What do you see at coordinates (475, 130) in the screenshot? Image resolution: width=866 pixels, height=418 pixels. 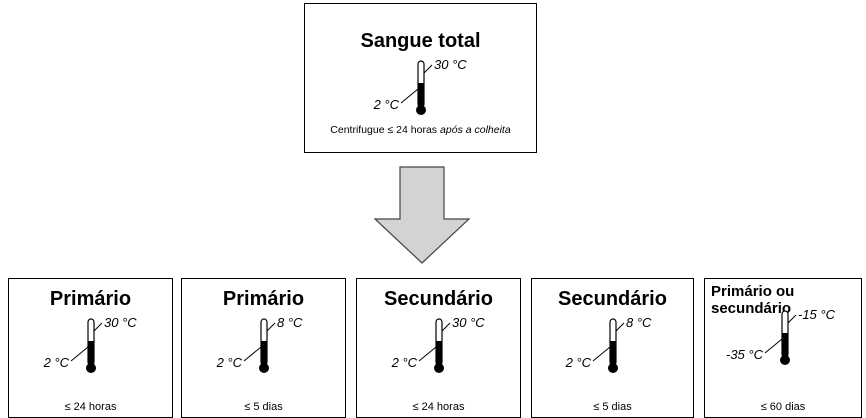 I see `note-italic: após a colheita` at bounding box center [475, 130].